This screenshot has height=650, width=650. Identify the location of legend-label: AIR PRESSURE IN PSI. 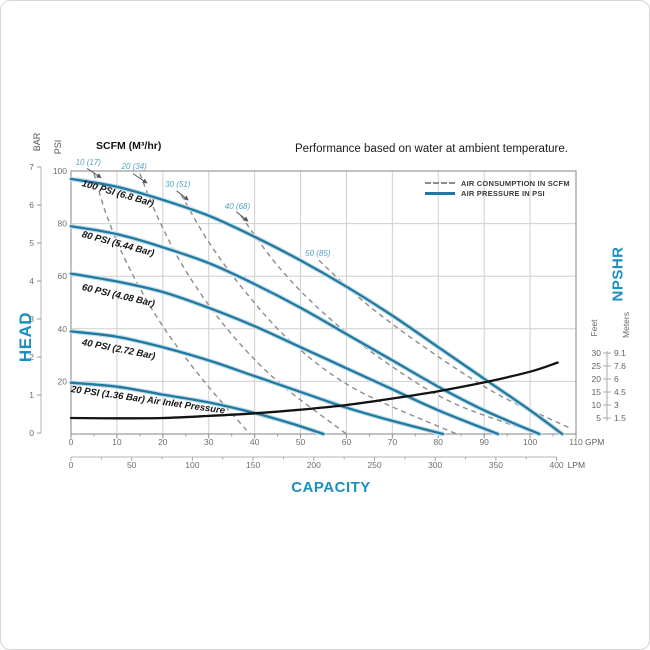
(503, 193).